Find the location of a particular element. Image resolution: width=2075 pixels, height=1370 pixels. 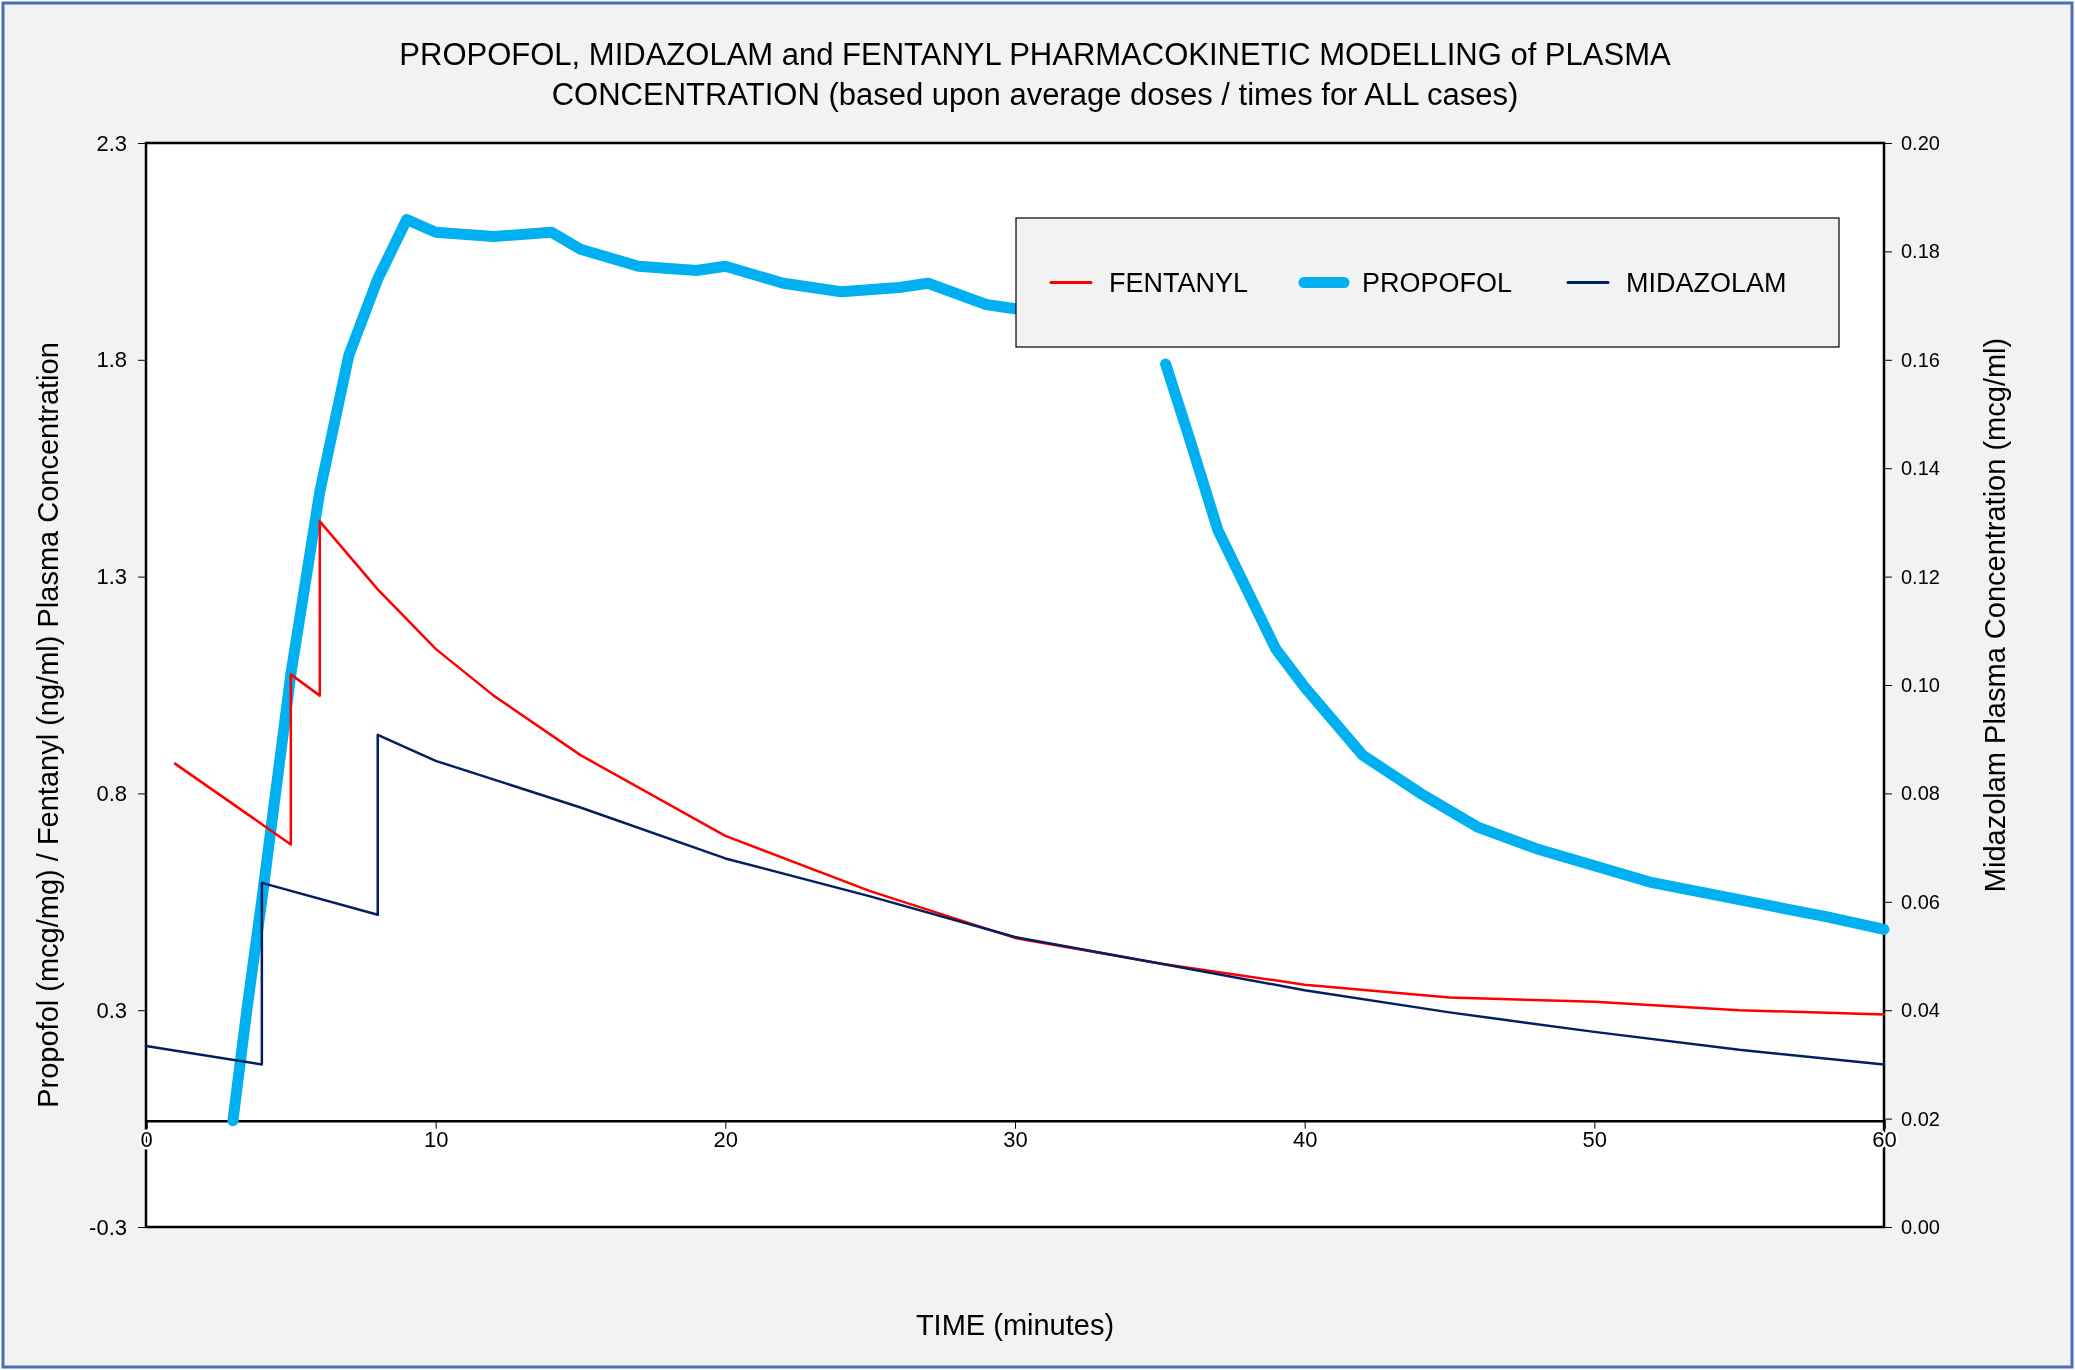

chart-title: PROPOFOL, MIDAZOLAM and FENTANYL PHARMACOKINETIC MODELLING of PLASMA CONCENTRATION (based upon average doses / times for ALL cases) is located at coordinates (1035, 74).